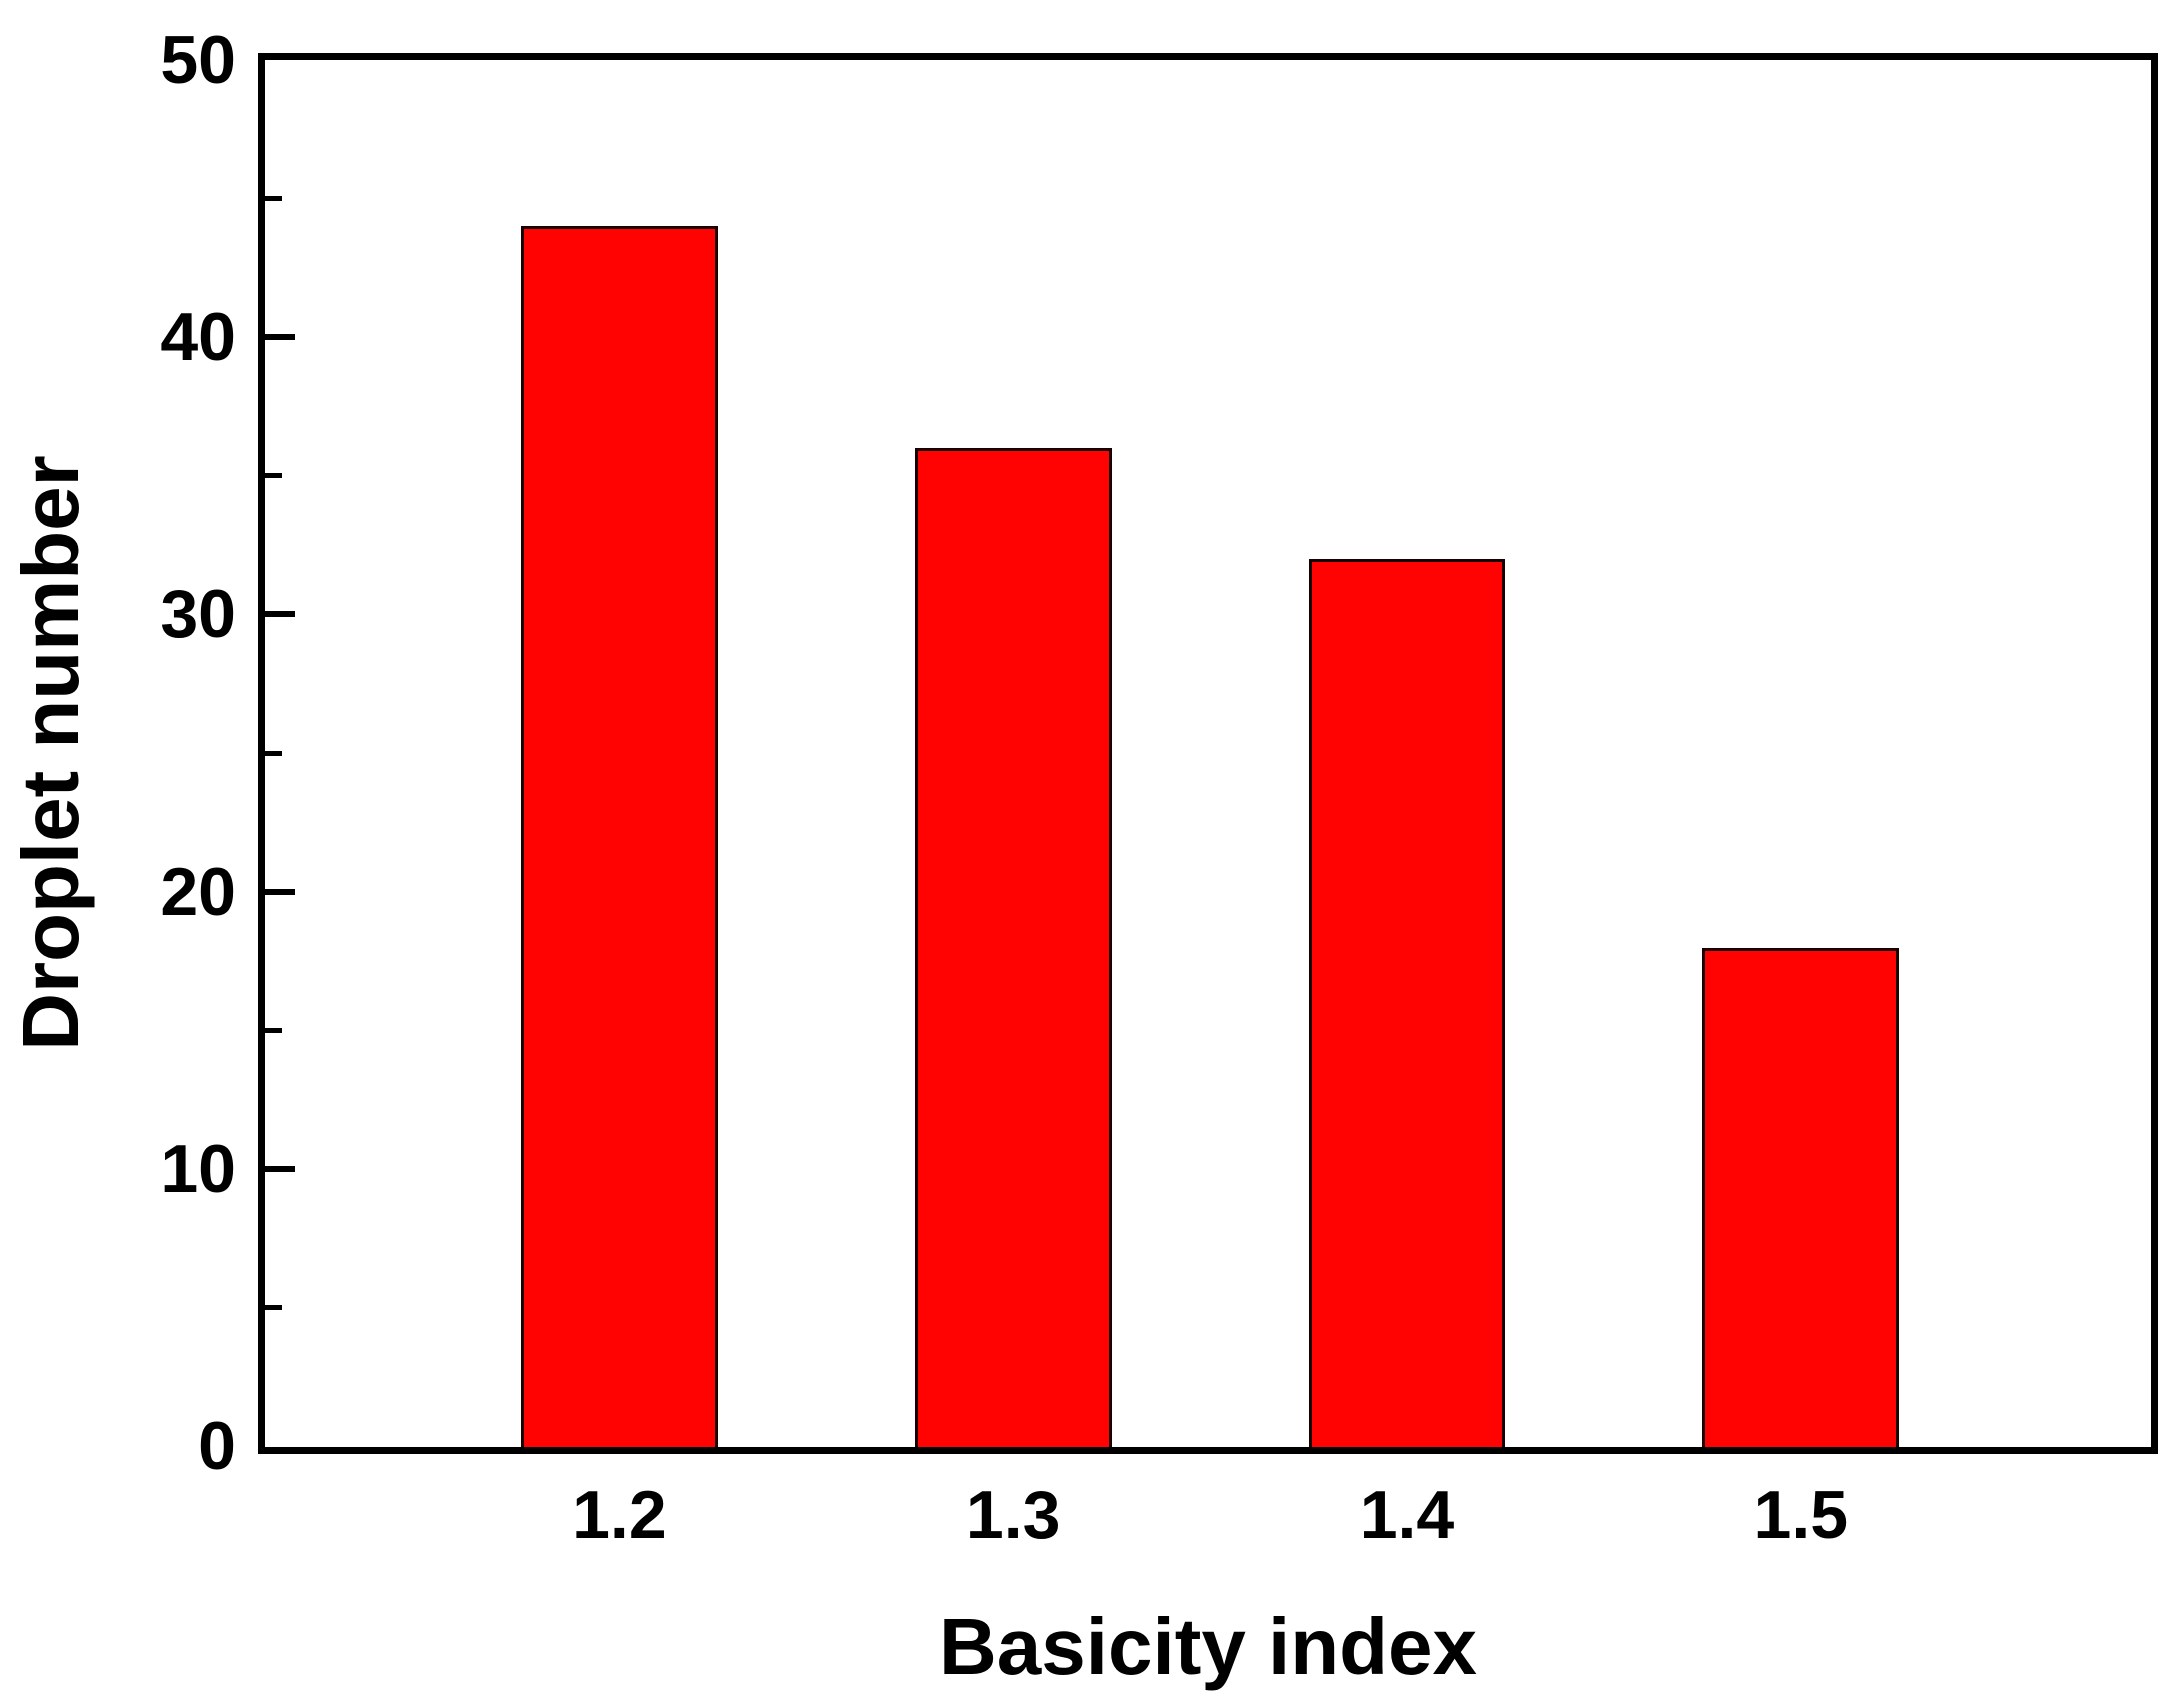  Describe the element at coordinates (619, 1515) in the screenshot. I see `x-tick-label: 1.2` at that location.